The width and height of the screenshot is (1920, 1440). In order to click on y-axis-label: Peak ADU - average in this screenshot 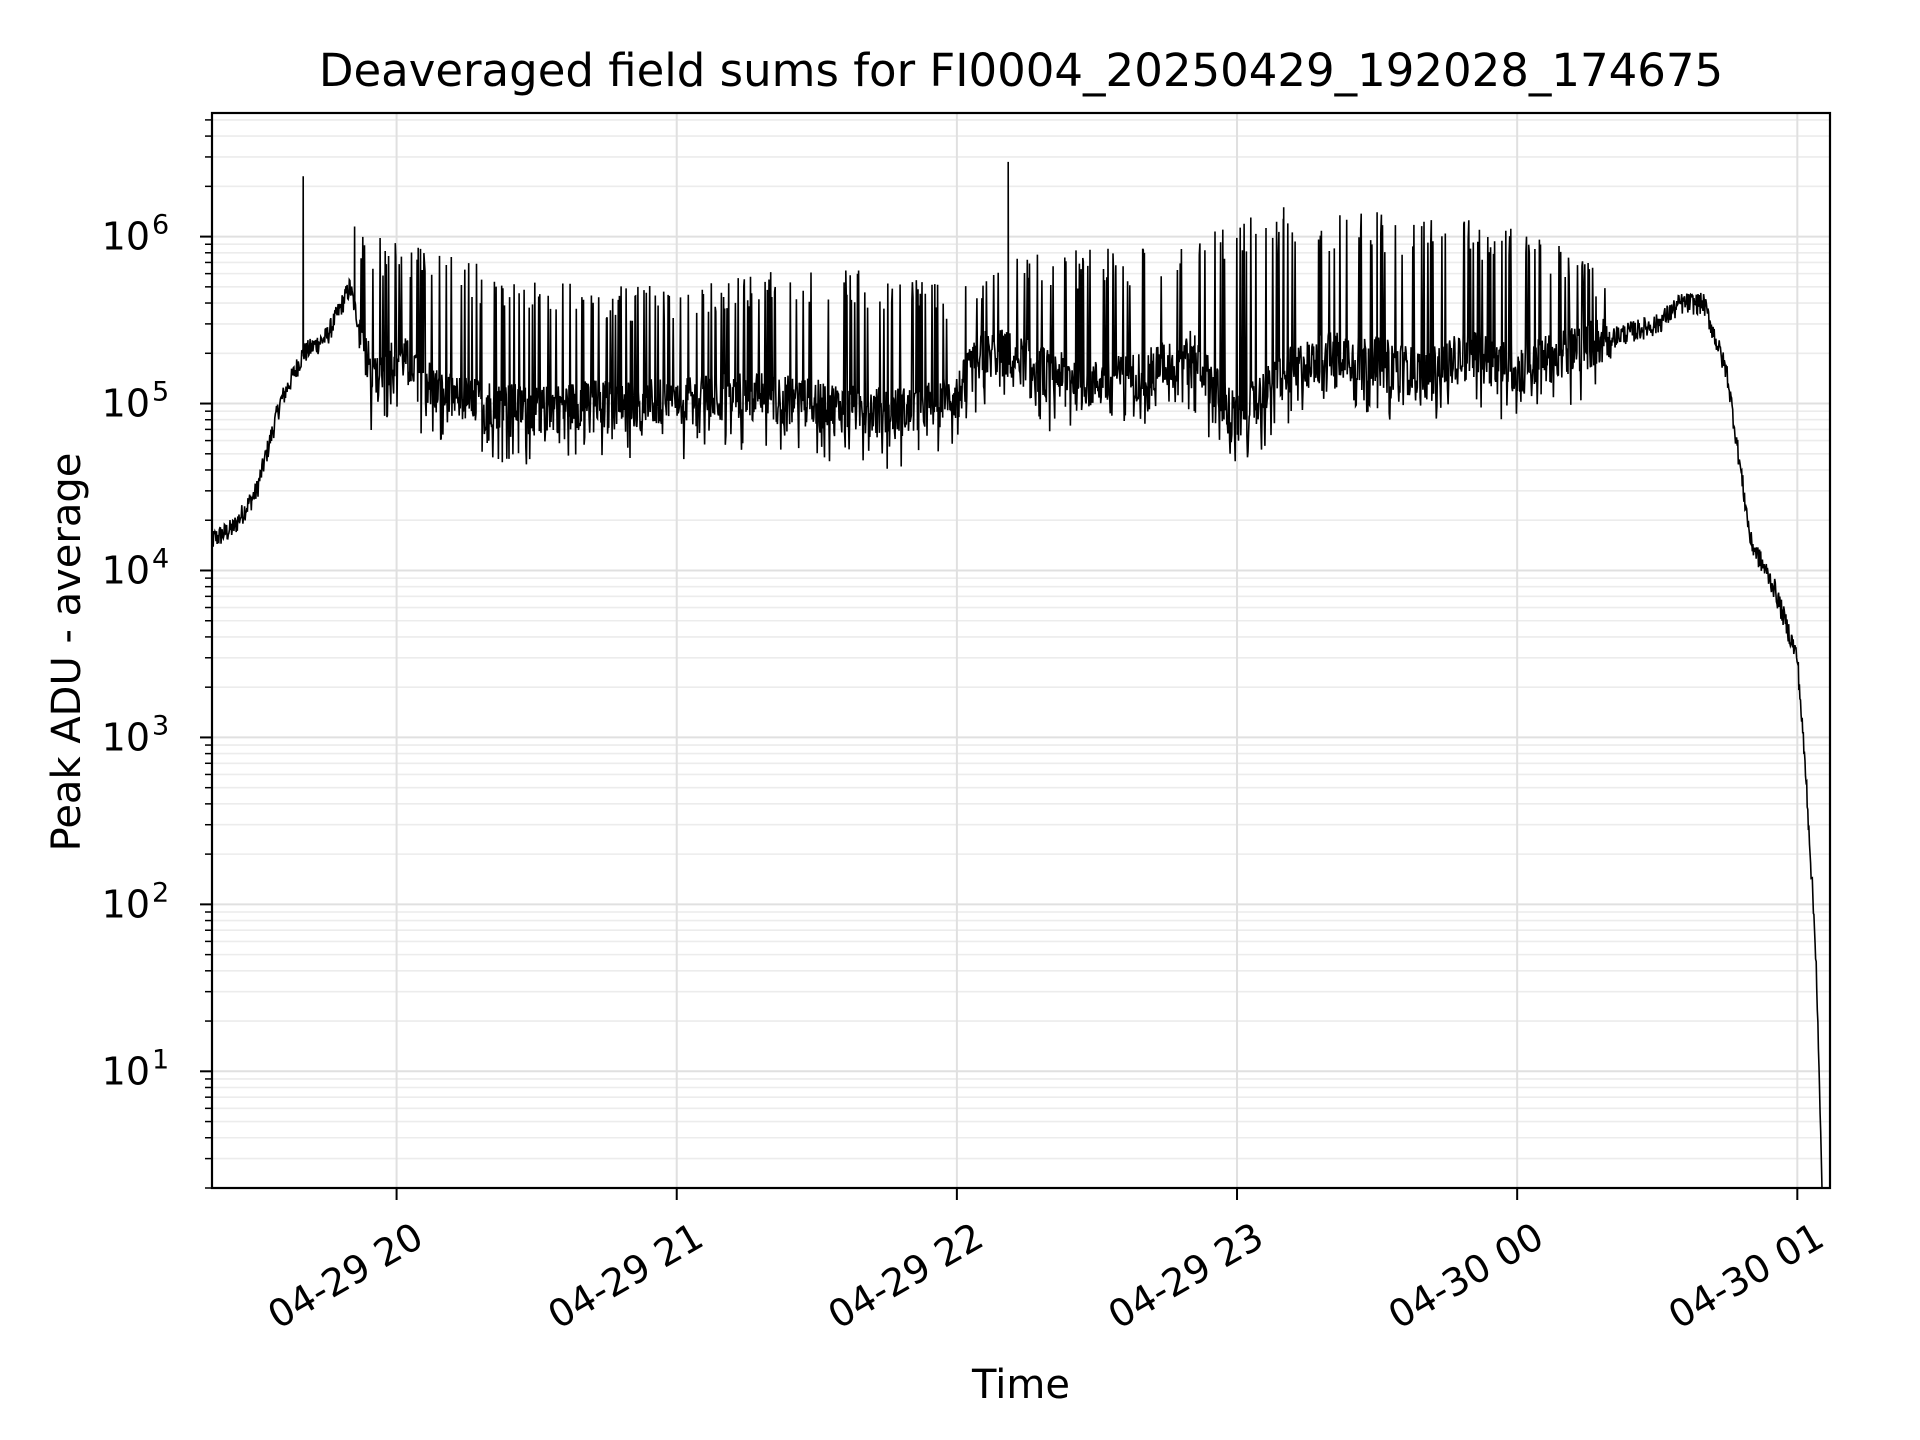, I will do `click(67, 652)`.